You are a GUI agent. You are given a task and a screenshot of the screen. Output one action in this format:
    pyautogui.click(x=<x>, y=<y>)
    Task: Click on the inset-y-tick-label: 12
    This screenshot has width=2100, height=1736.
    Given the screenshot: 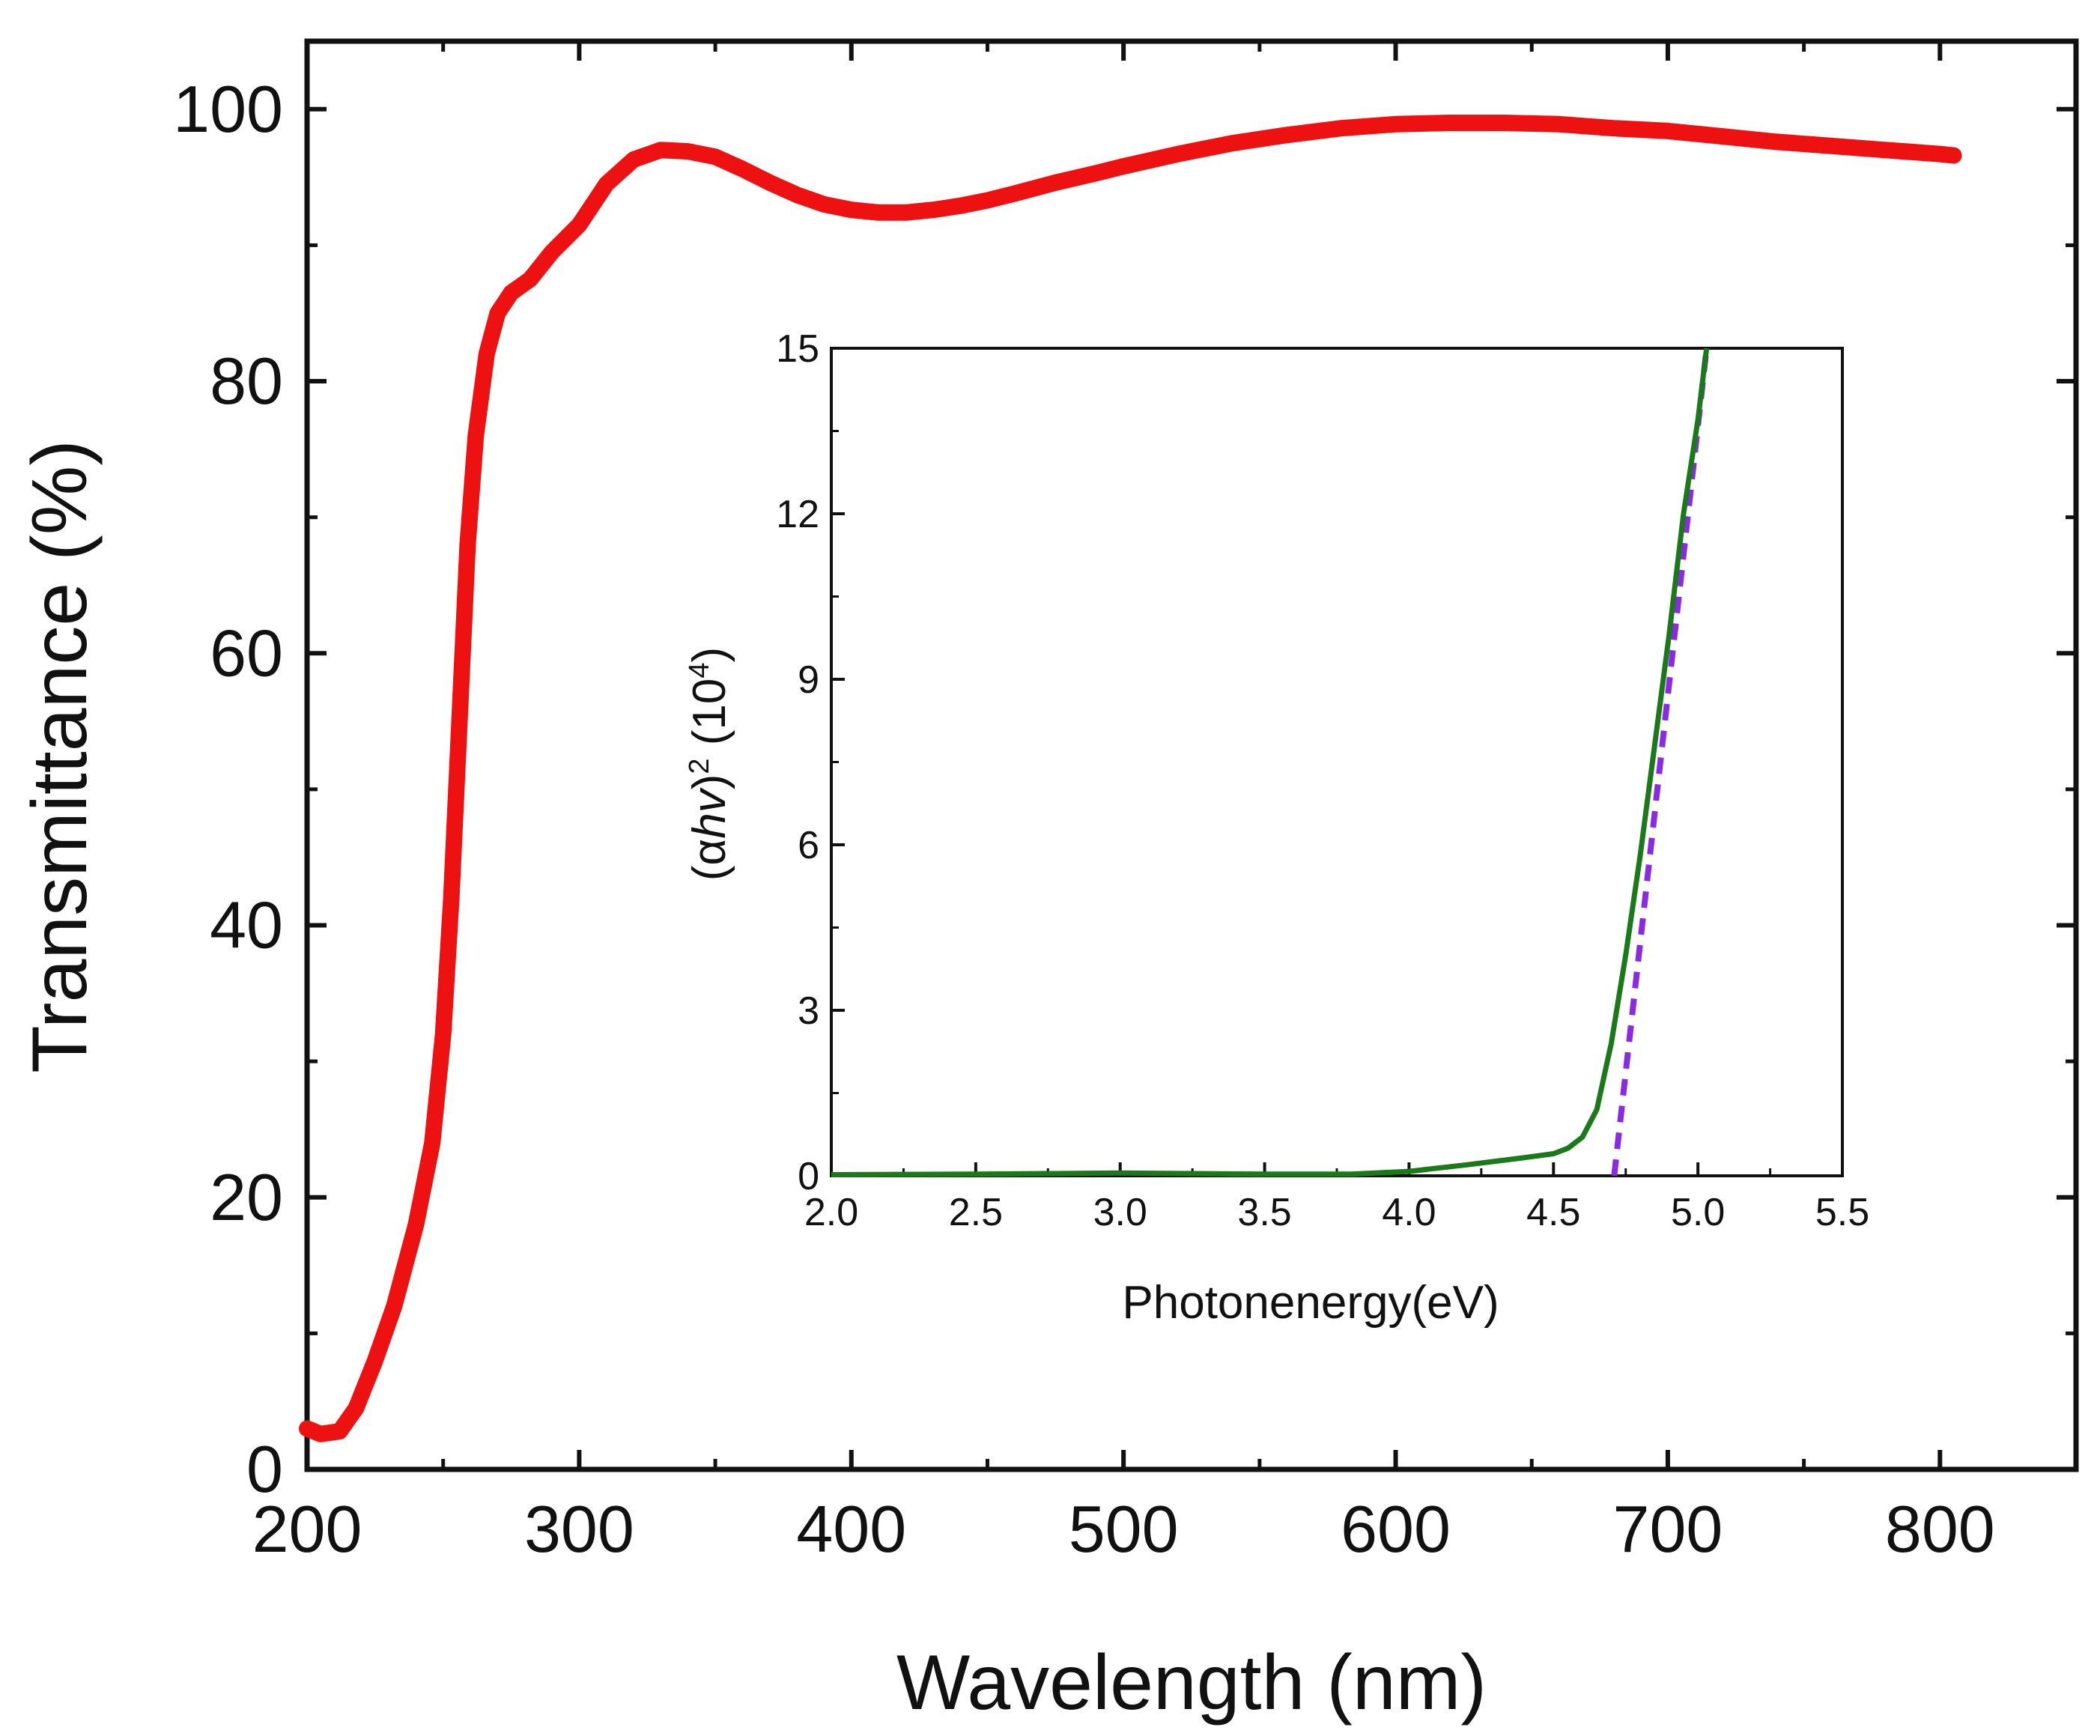 What is the action you would take?
    pyautogui.click(x=797, y=514)
    